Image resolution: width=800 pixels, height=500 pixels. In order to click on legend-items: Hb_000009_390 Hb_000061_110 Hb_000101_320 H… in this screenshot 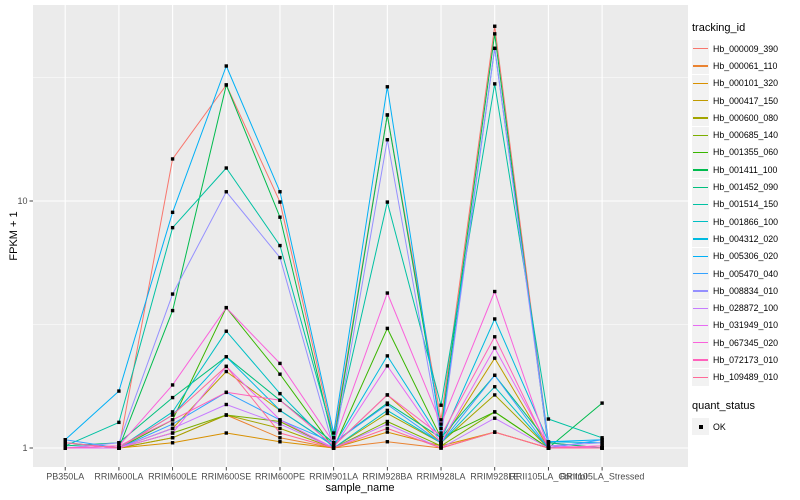, I will do `click(745, 213)`.